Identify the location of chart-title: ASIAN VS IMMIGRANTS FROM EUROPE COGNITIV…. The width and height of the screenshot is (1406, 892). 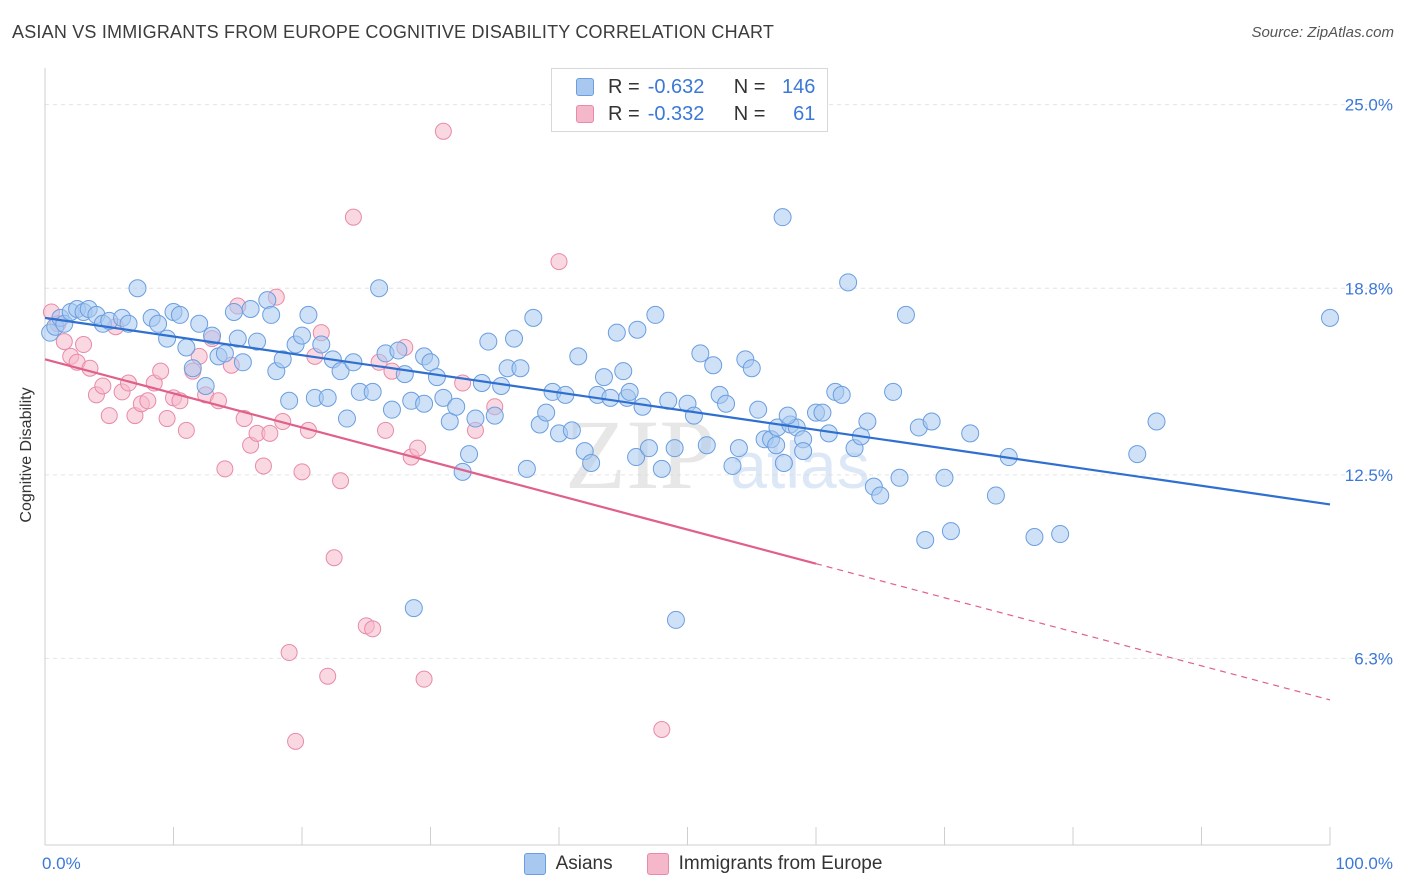
(393, 32).